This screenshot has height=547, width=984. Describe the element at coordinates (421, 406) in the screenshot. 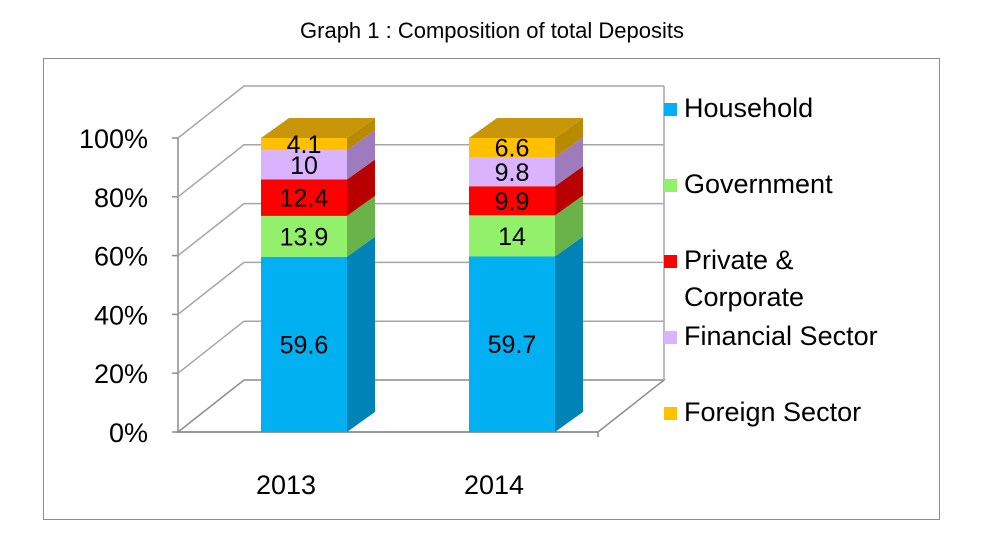

I see `plot-floor` at that location.